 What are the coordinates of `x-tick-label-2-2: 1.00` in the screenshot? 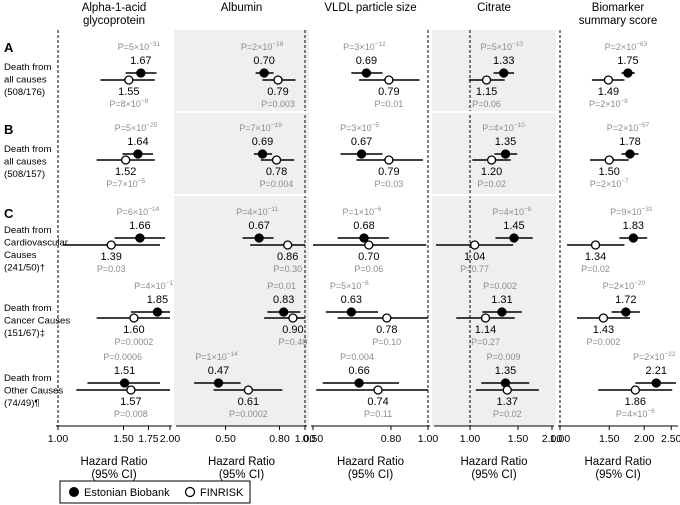 It's located at (428, 439).